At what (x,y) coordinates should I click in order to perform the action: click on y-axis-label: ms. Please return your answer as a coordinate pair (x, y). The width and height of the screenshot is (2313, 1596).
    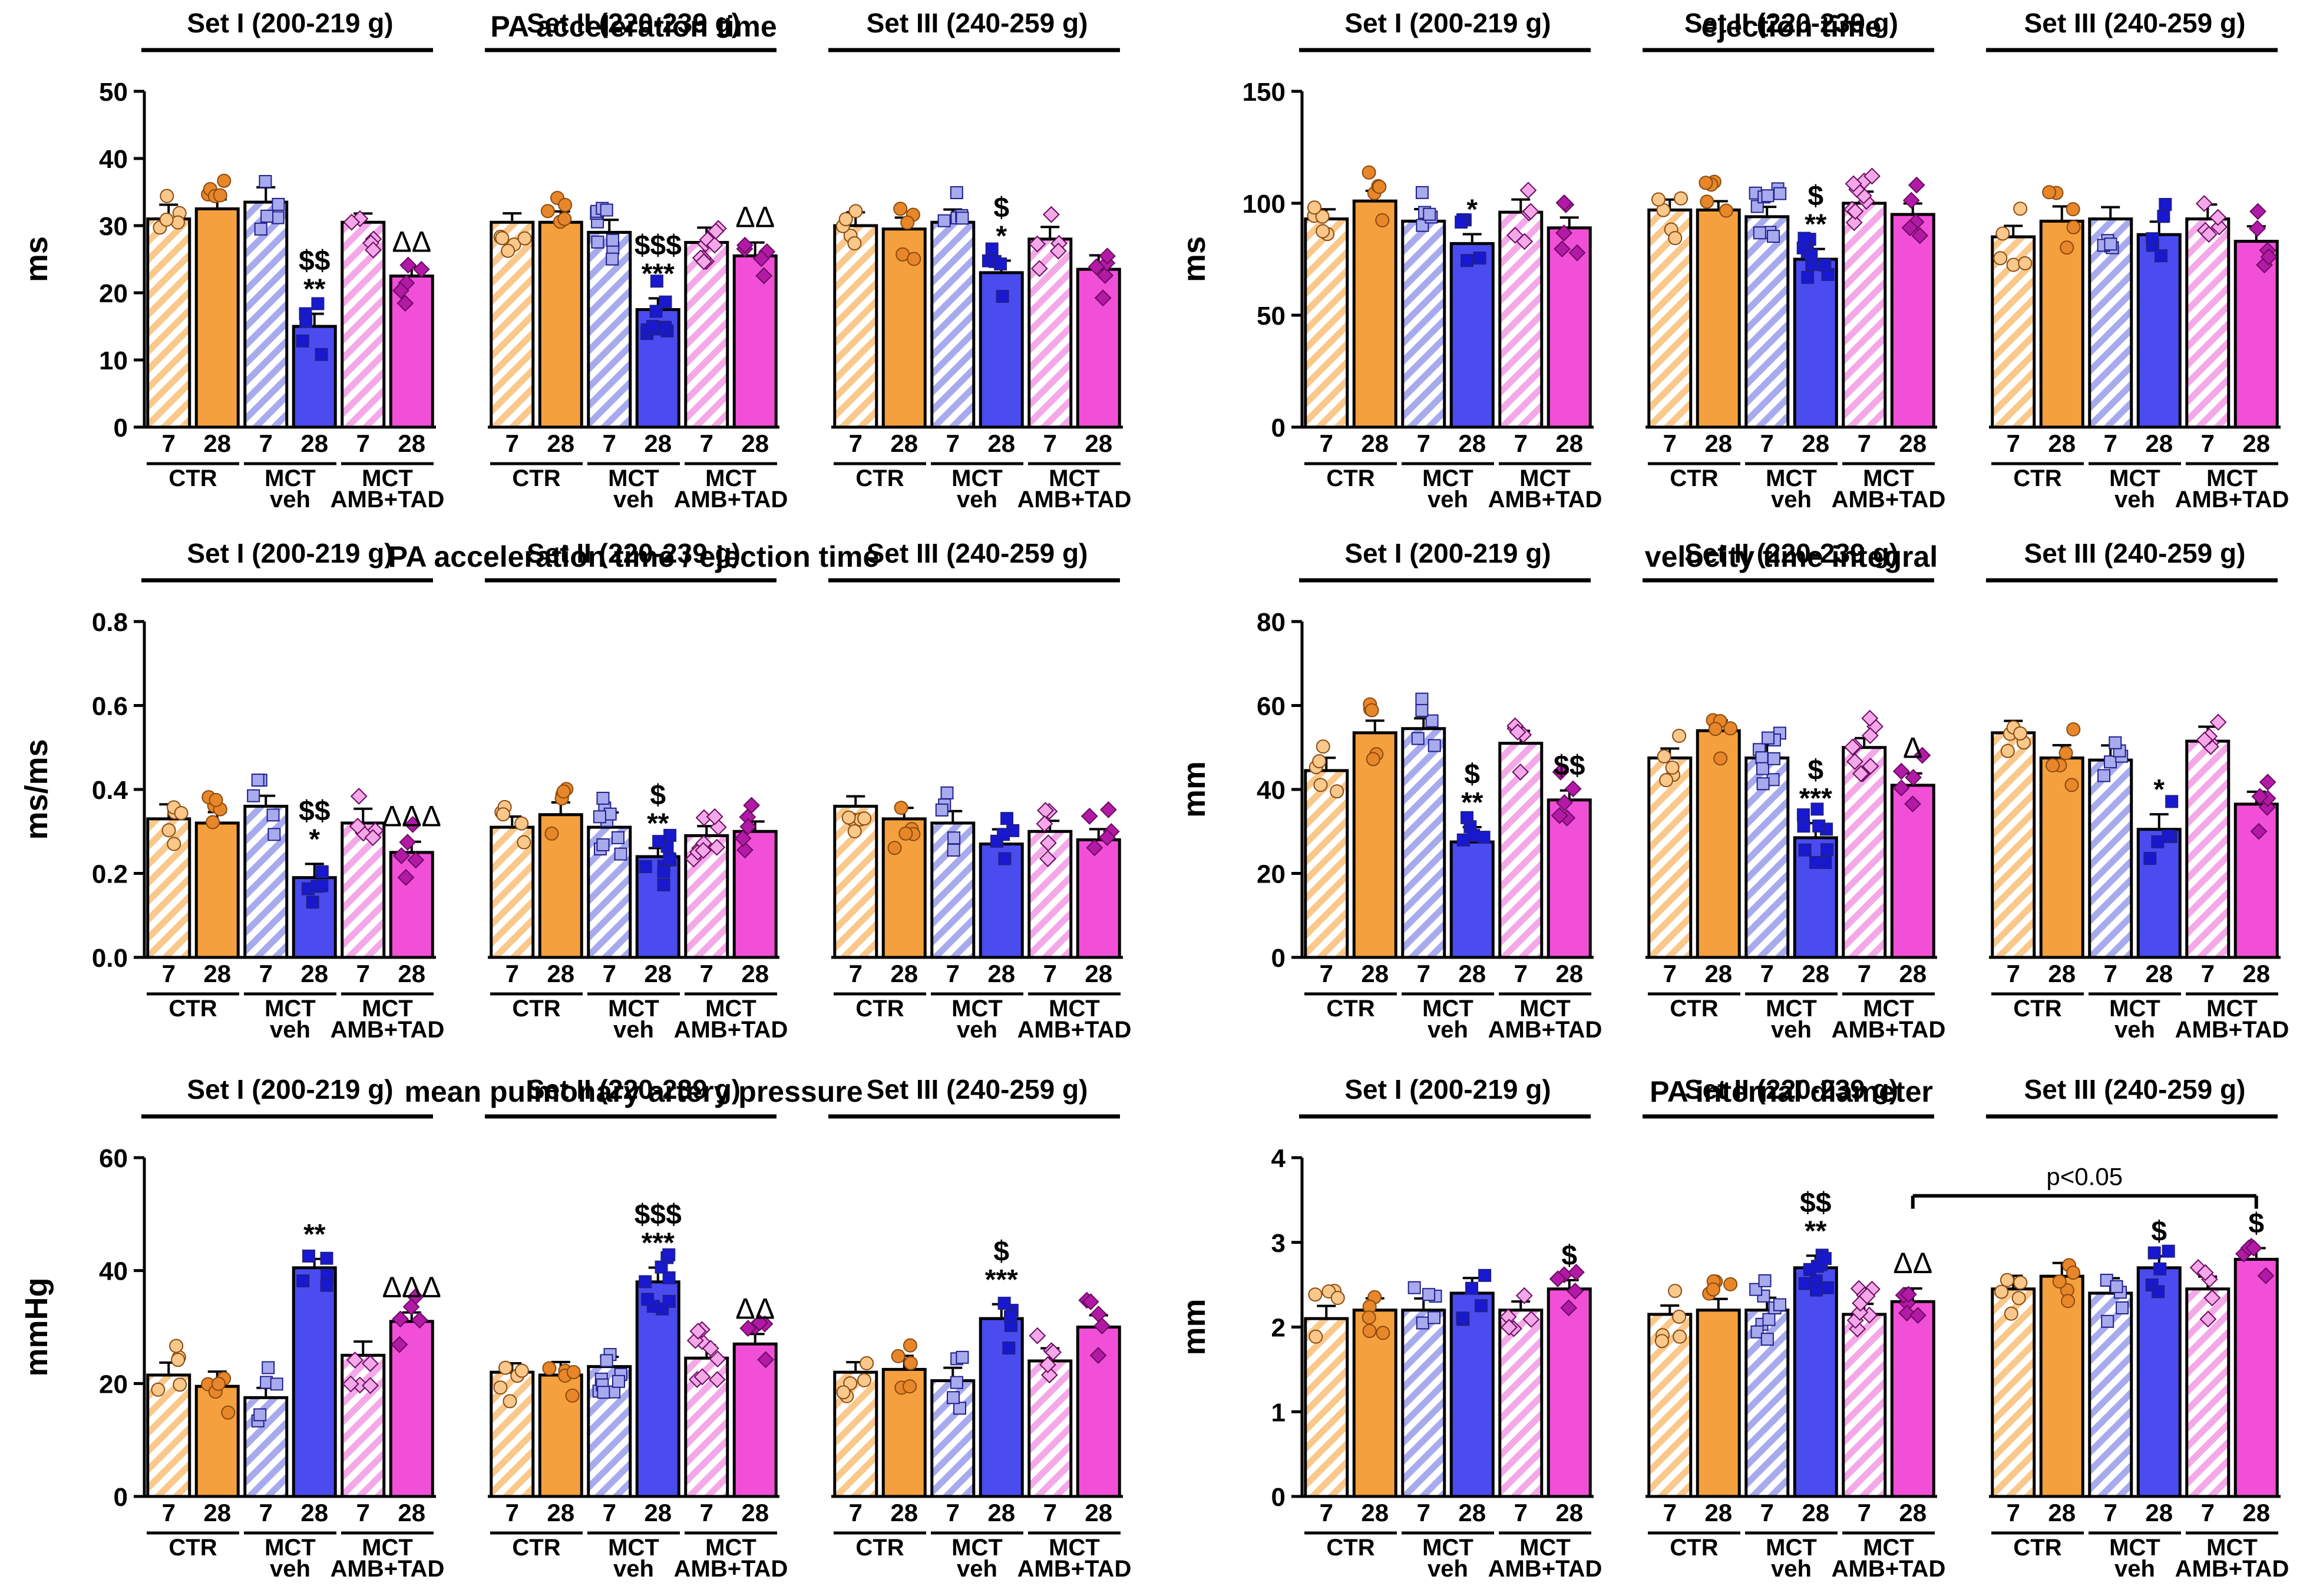
    Looking at the image, I should click on (1194, 259).